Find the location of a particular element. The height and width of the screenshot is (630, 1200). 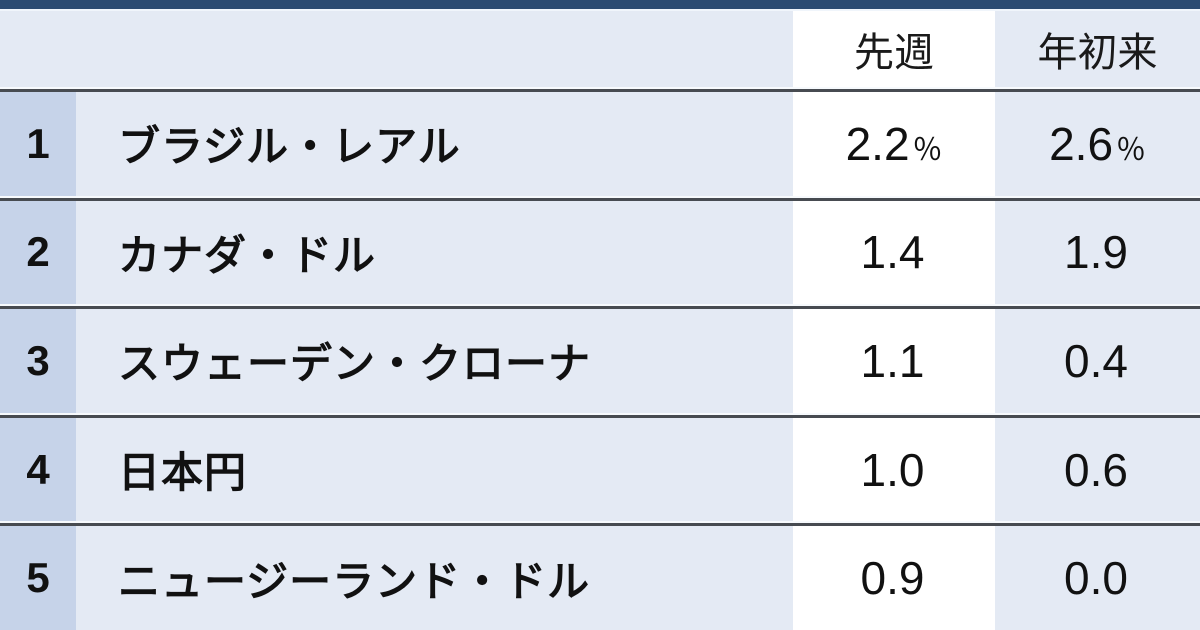

last-week-value: 0.9 is located at coordinates (894, 578).